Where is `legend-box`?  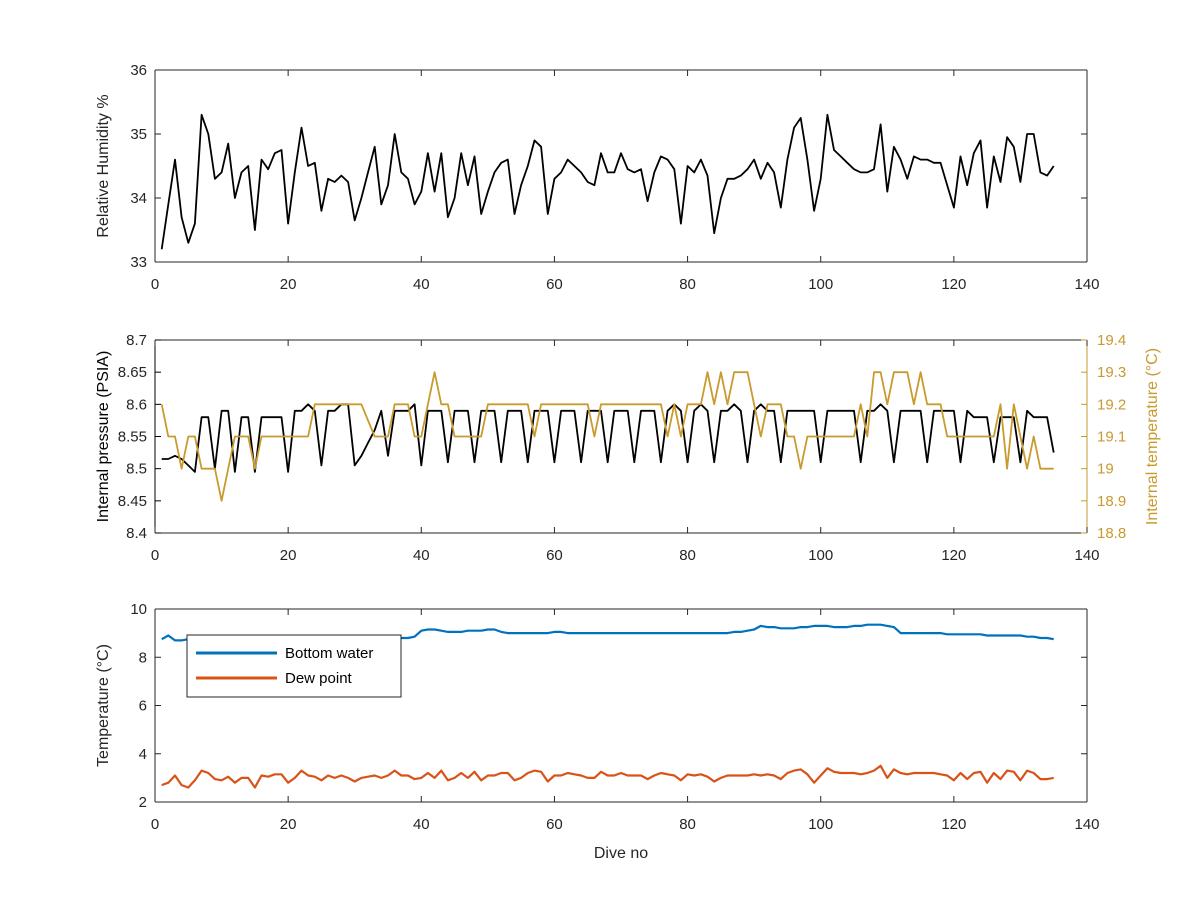 legend-box is located at coordinates (294, 666).